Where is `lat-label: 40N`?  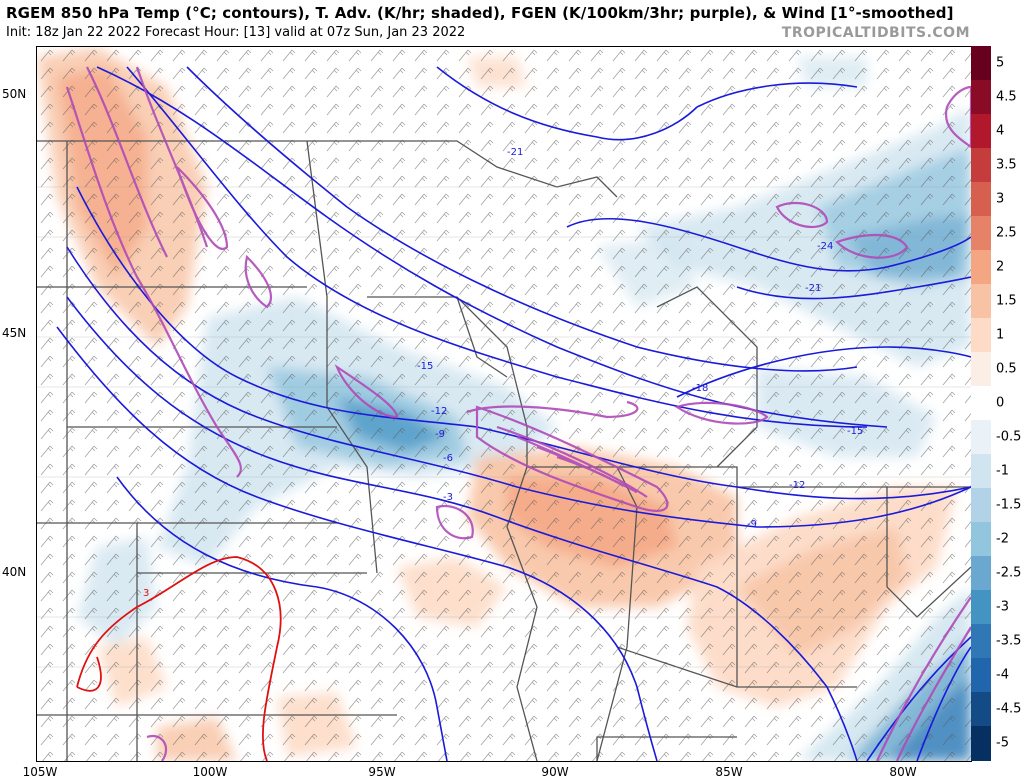
lat-label: 40N is located at coordinates (14, 572).